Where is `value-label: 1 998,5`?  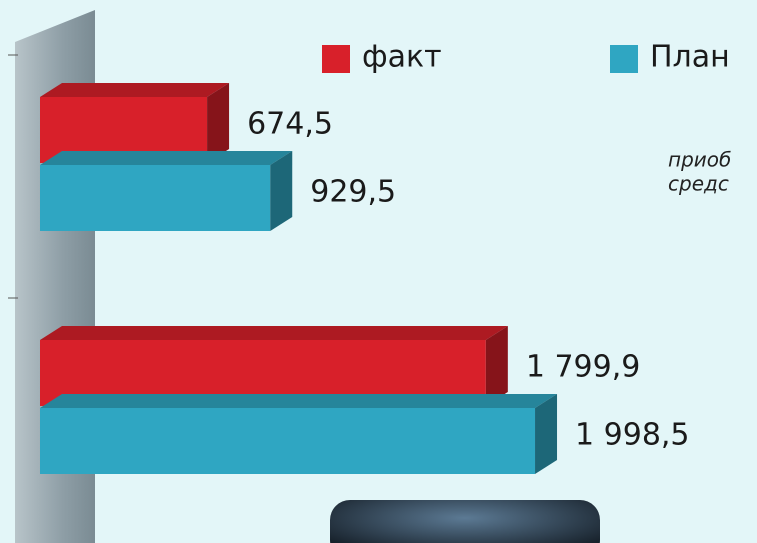
value-label: 1 998,5 is located at coordinates (632, 435).